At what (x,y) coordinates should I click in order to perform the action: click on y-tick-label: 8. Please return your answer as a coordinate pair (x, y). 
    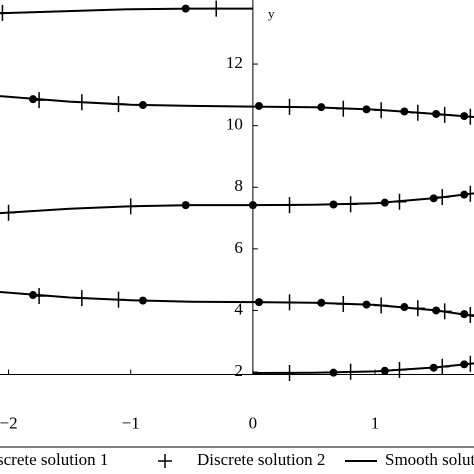
    Looking at the image, I should click on (238, 185).